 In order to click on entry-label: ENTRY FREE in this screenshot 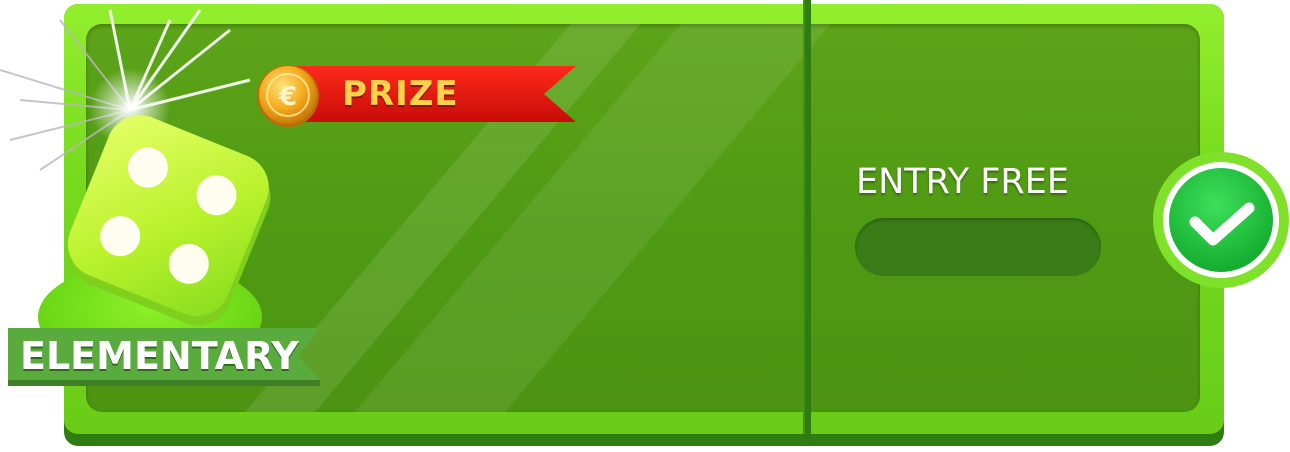, I will do `click(962, 182)`.